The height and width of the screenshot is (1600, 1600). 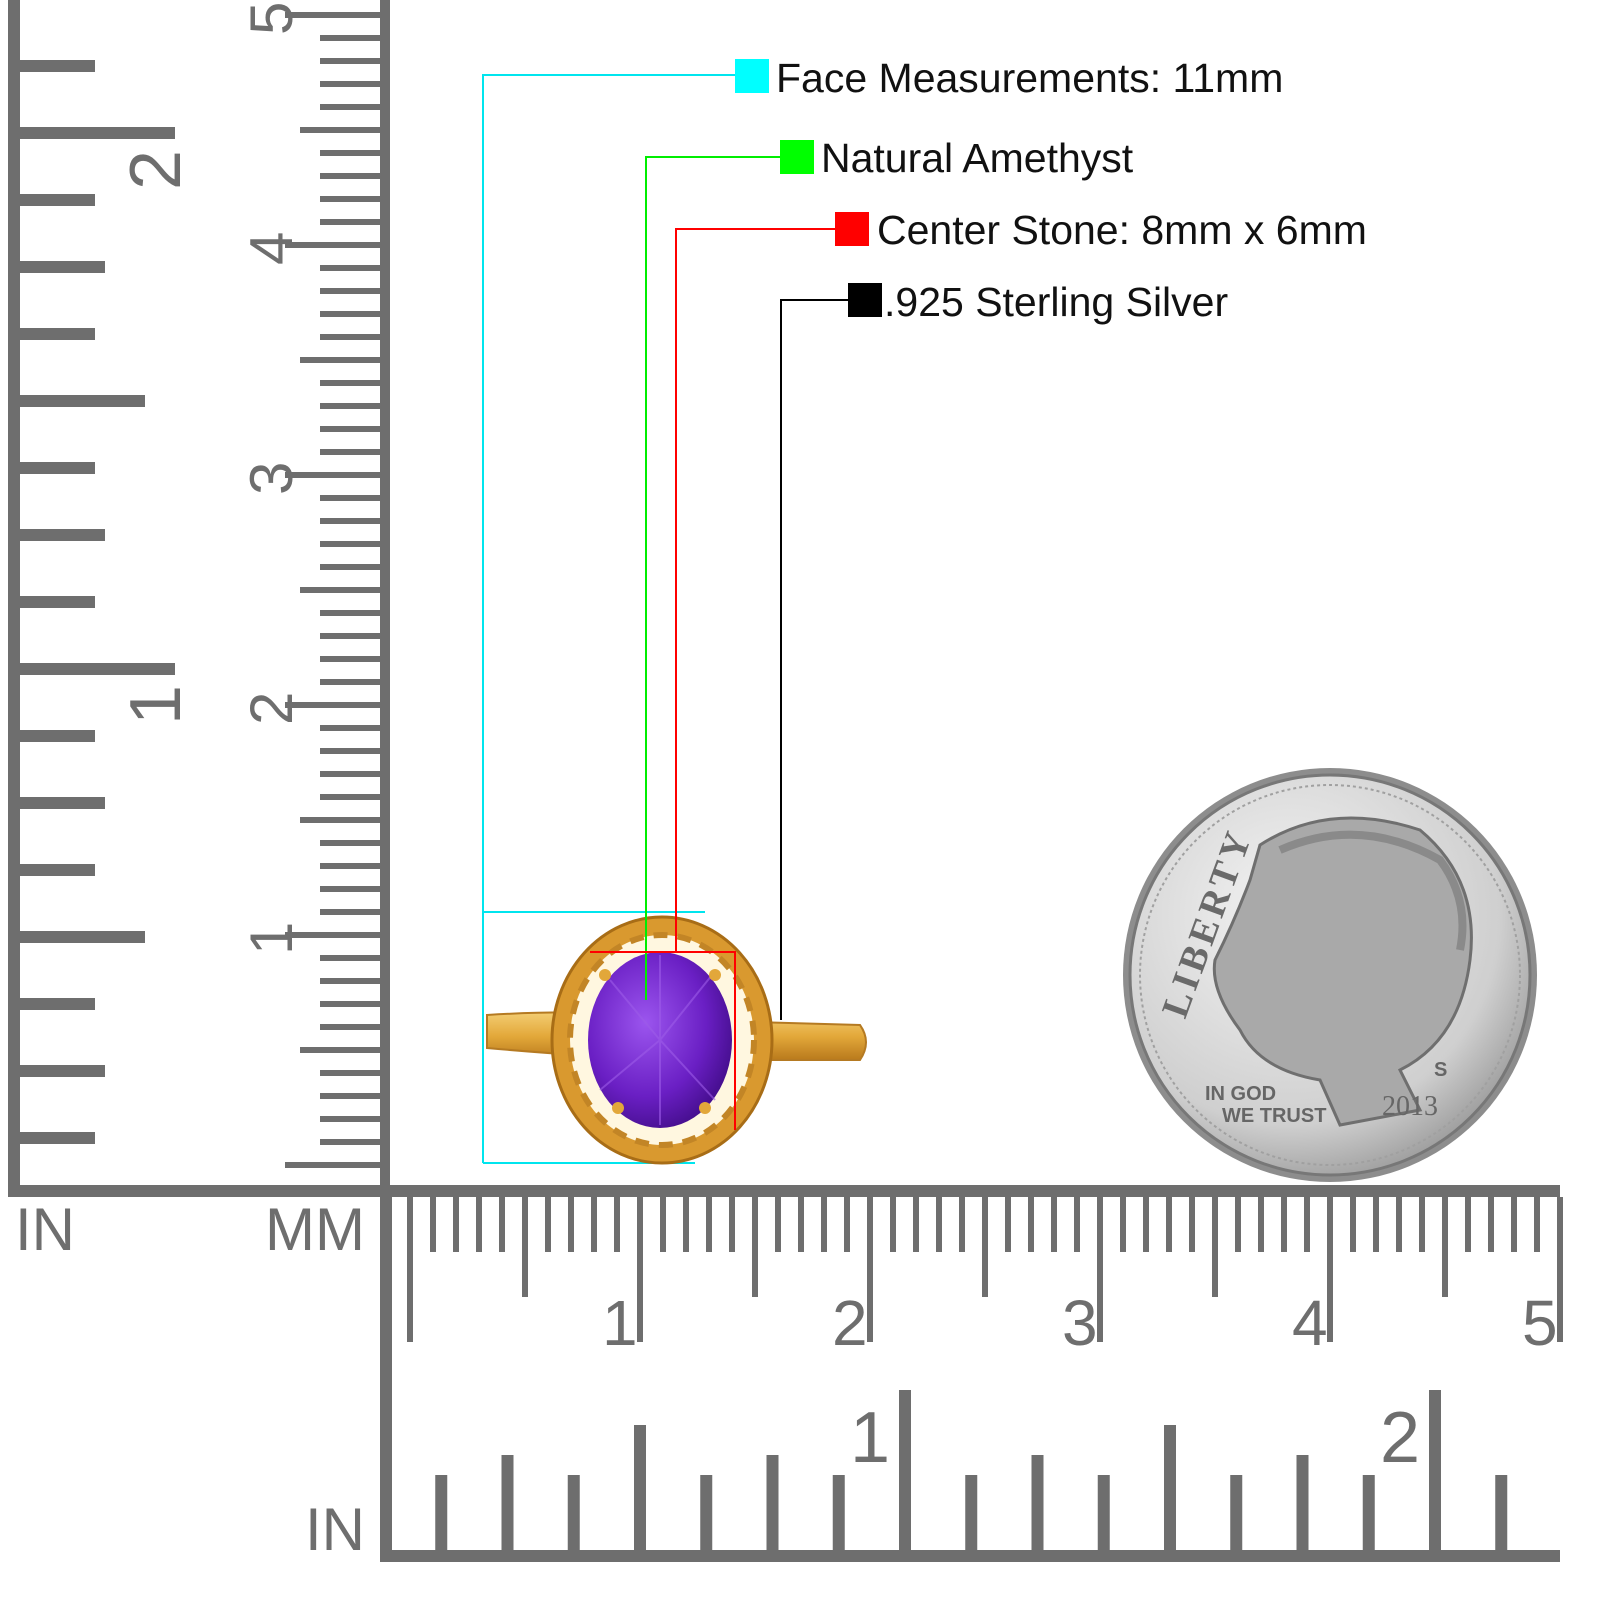 I want to click on bottom-cm-number: 2, so click(x=850, y=1323).